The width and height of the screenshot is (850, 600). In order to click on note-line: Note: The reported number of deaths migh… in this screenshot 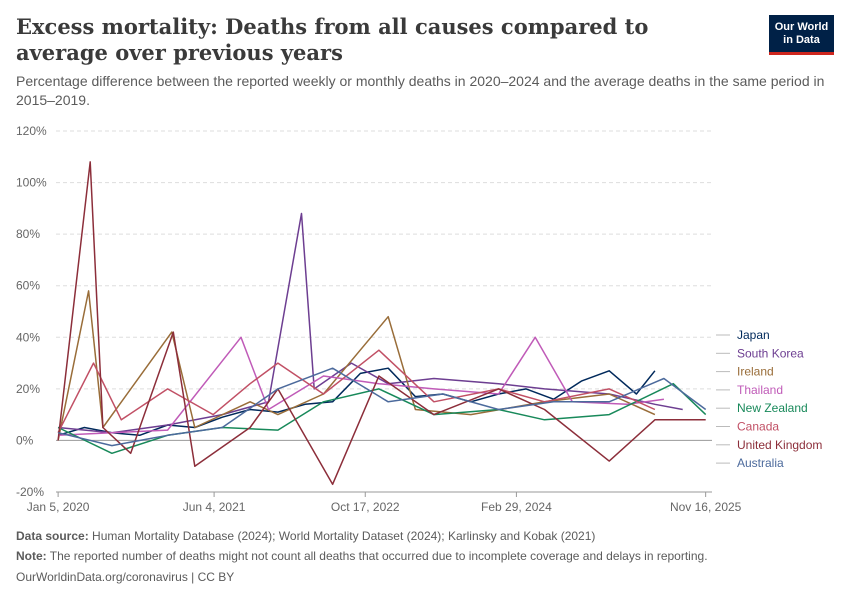, I will do `click(362, 556)`.